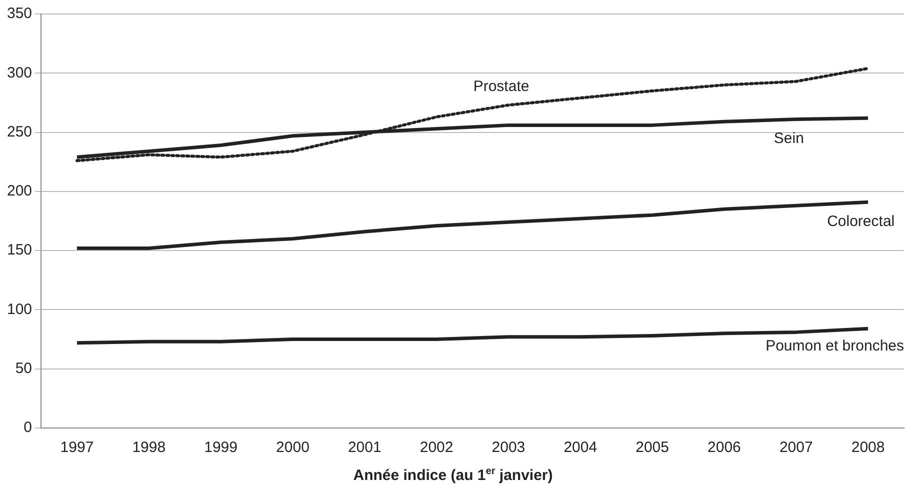  Describe the element at coordinates (19, 13) in the screenshot. I see `y-tick-label: 350` at that location.